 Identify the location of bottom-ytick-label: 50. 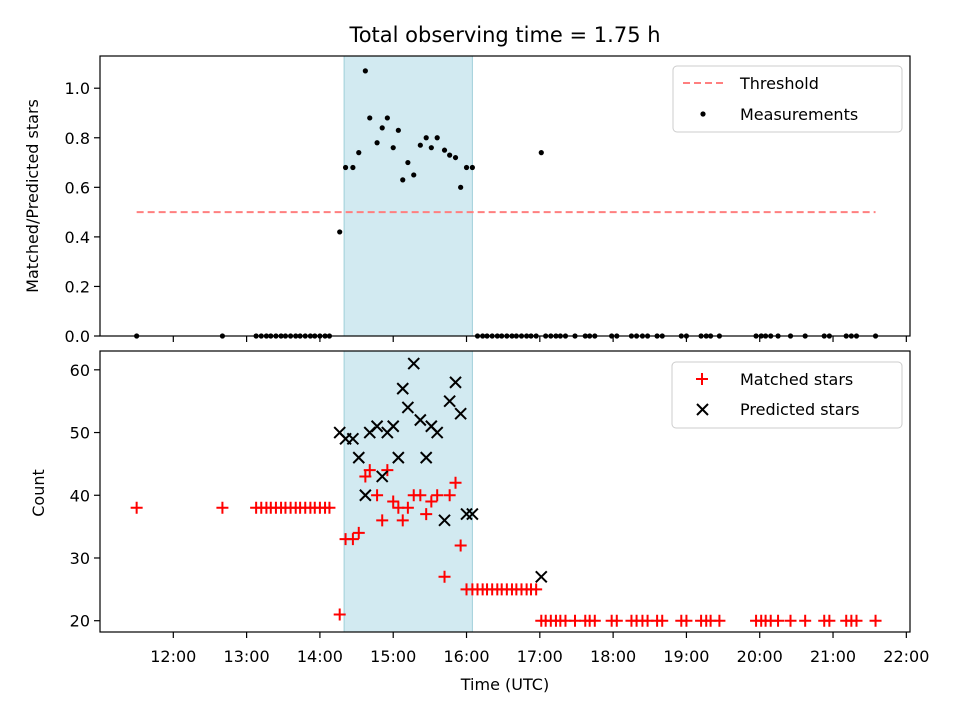
(80, 433).